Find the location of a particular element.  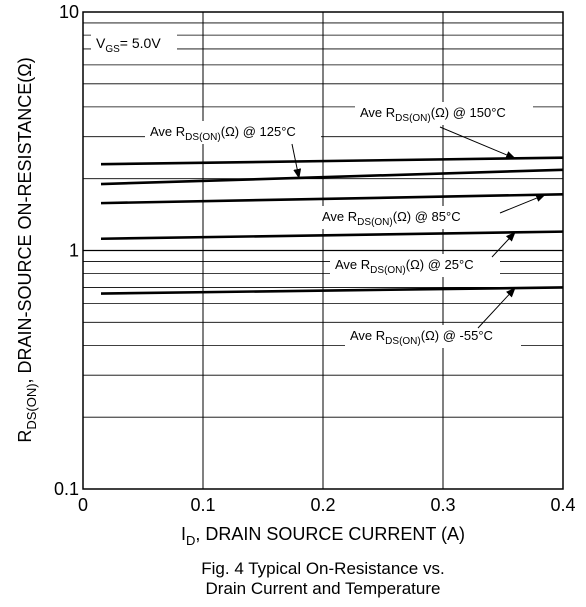

svg-text: VGS= 5.0V is located at coordinates (128, 45).